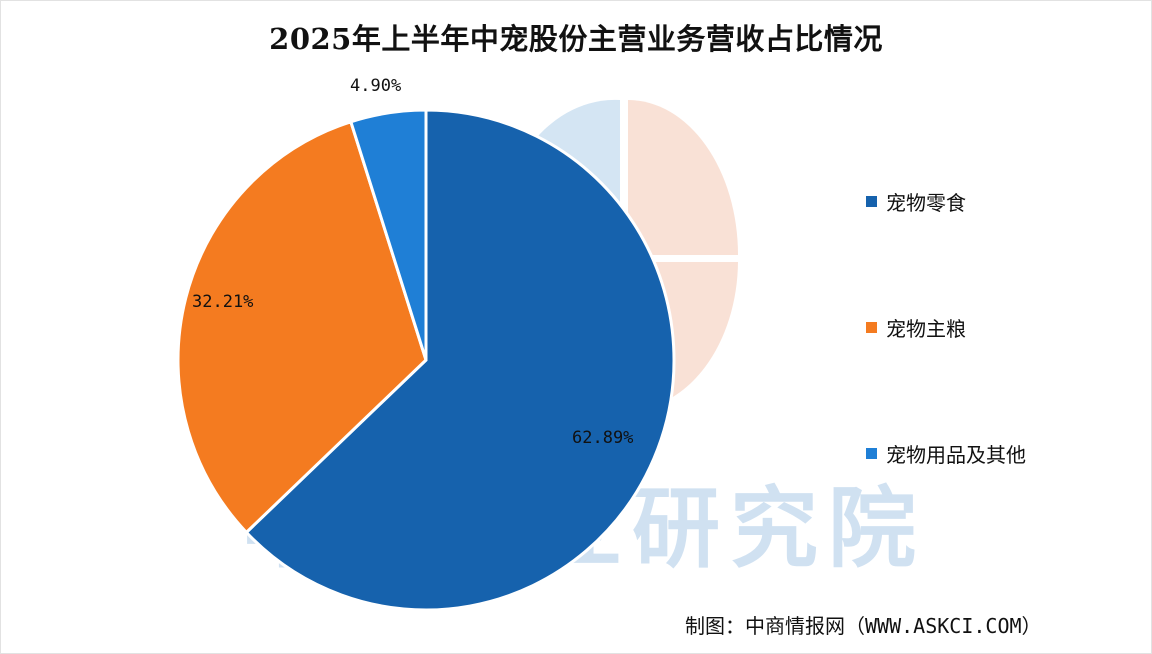  Describe the element at coordinates (926, 328) in the screenshot. I see `legend-label: 宠物主粮` at that location.